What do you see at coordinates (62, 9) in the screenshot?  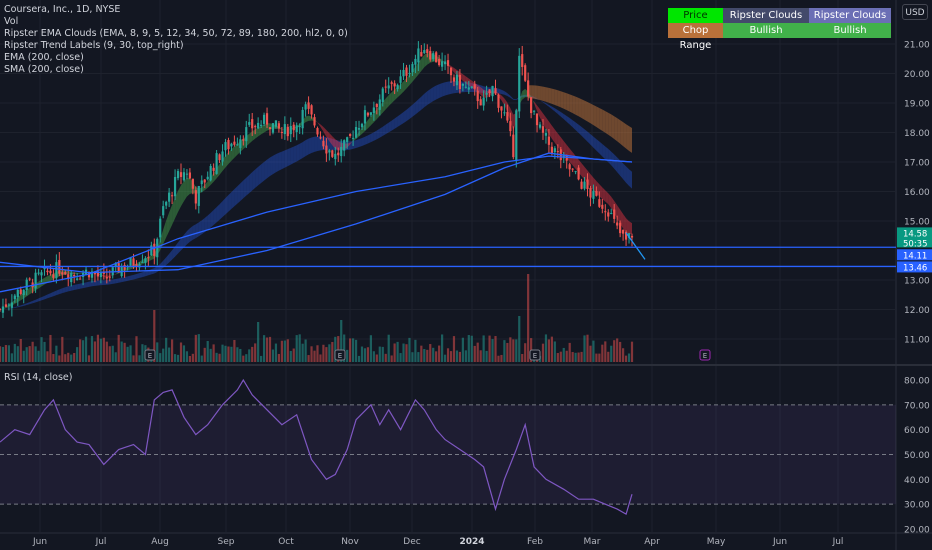 I see `symbol-title: Coursera, Inc., 1D, NYSE` at bounding box center [62, 9].